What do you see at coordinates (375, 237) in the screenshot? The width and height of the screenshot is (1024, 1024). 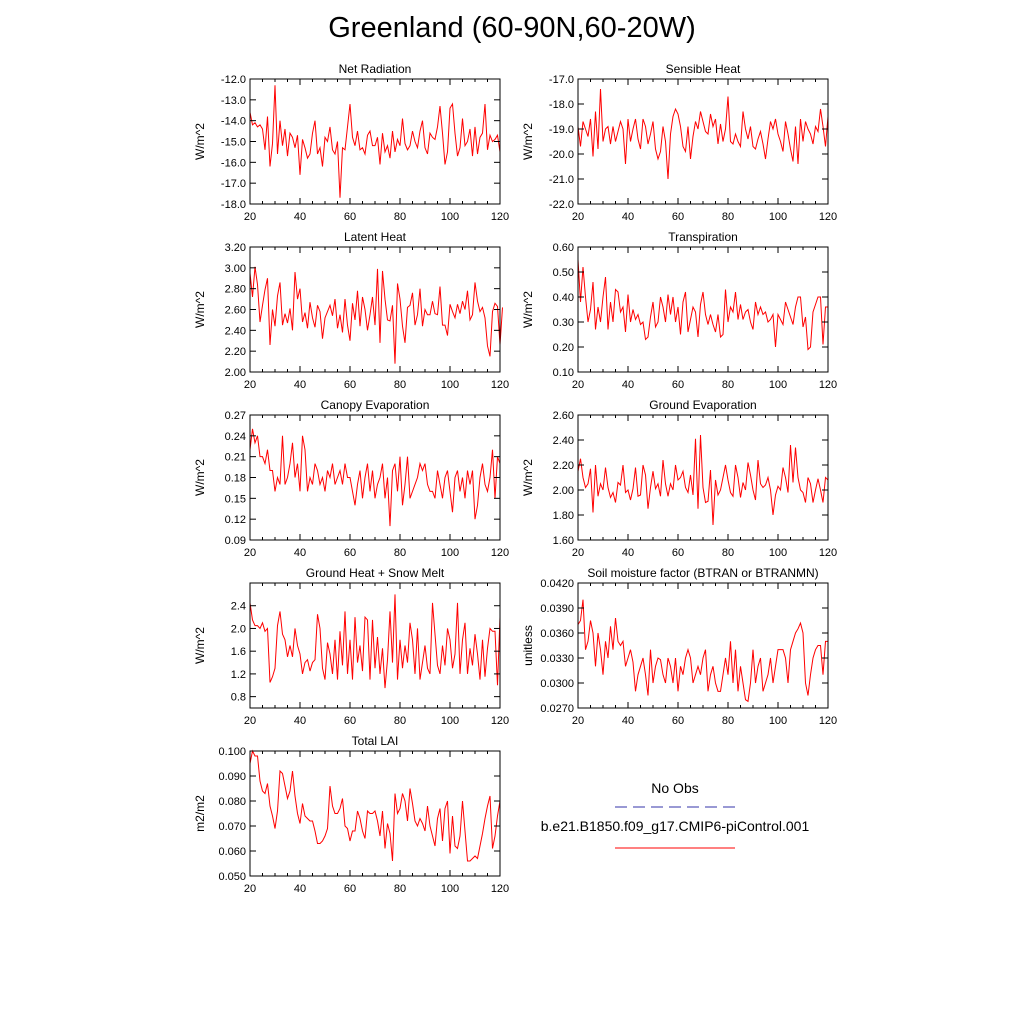 I see `panel-title: Latent Heat` at bounding box center [375, 237].